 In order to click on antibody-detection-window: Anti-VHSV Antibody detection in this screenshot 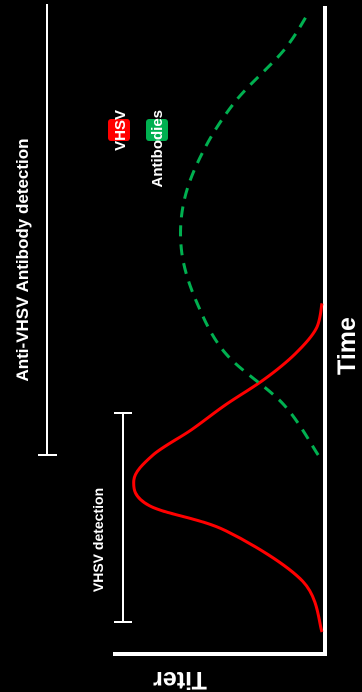, I will do `click(35, 230)`.